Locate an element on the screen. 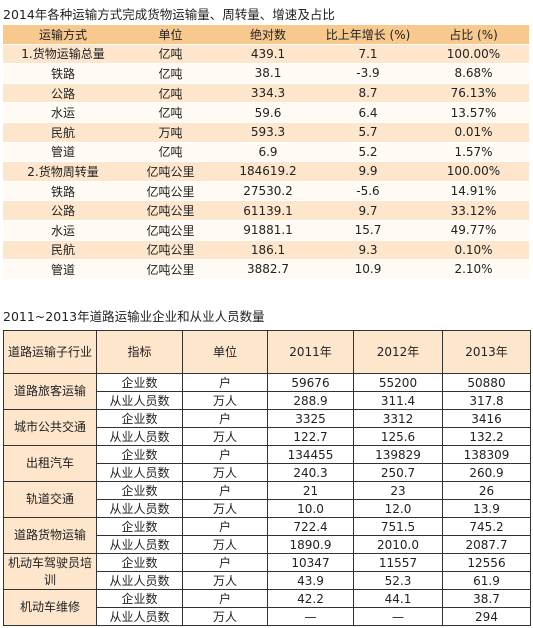 The width and height of the screenshot is (533, 628). table-cell: 288.9 is located at coordinates (310, 400).